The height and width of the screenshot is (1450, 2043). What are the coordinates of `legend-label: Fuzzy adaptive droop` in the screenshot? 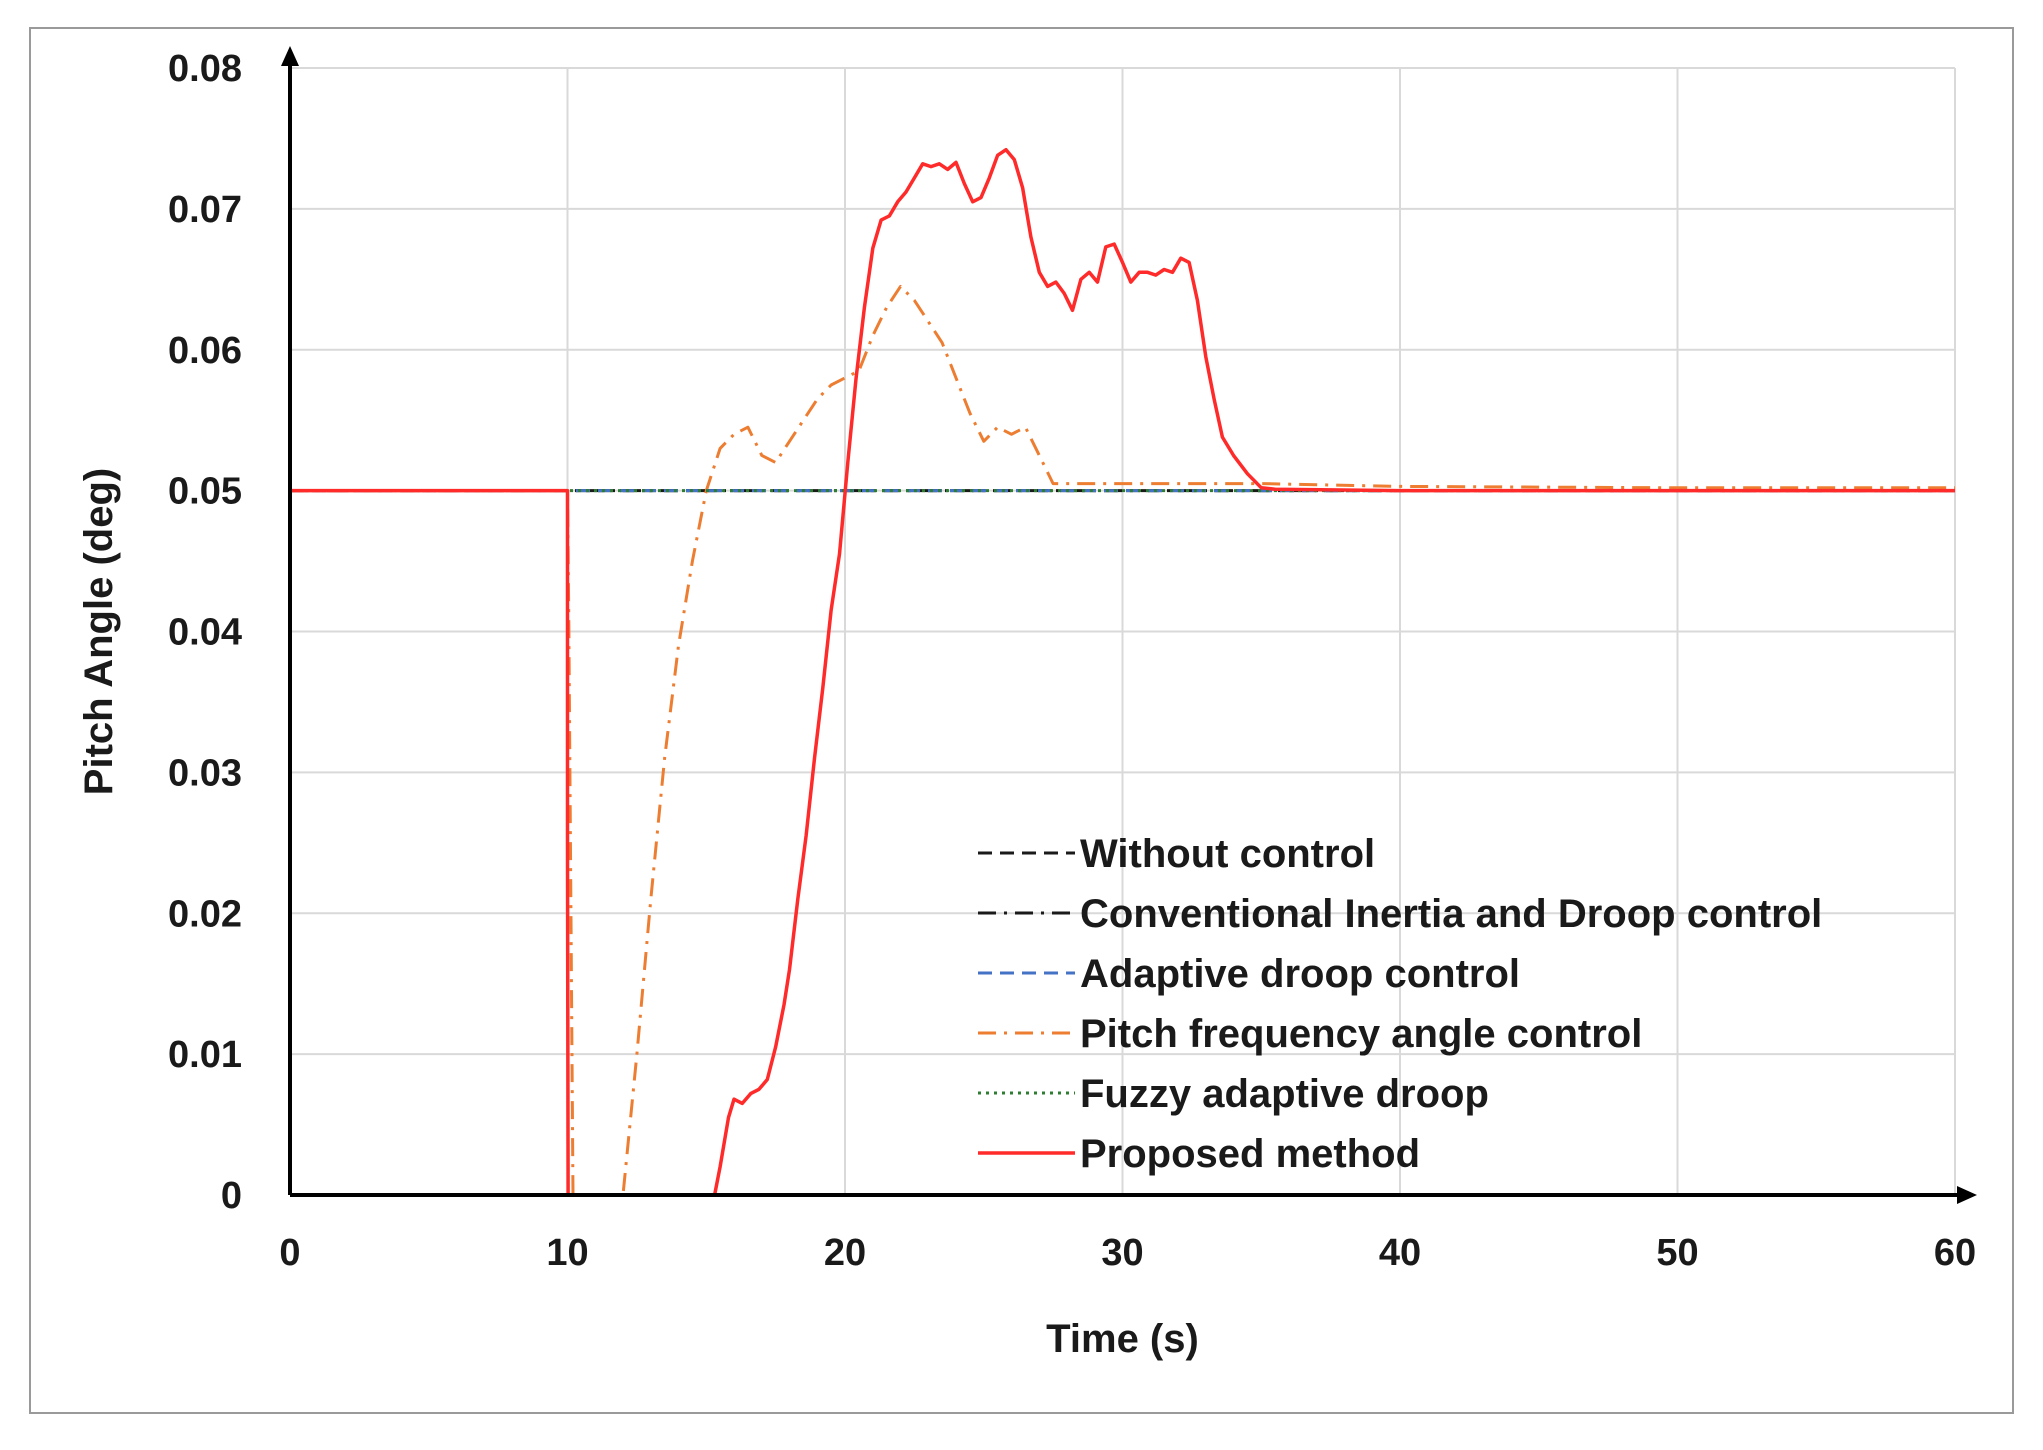 It's located at (1284, 1094).